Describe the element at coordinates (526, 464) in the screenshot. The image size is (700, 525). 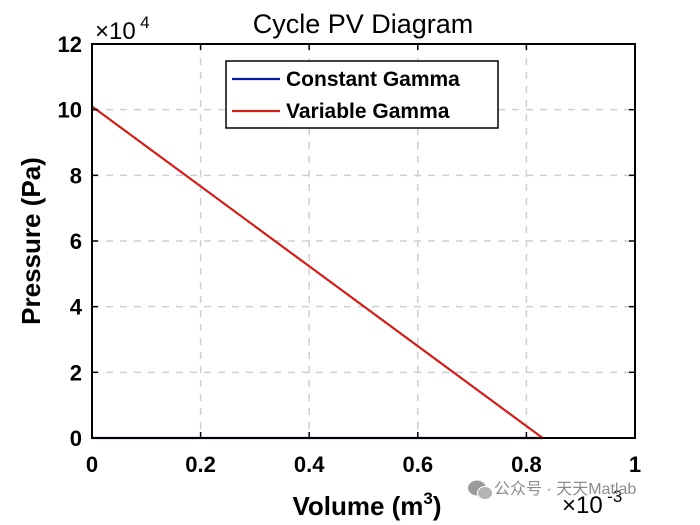
I see `x-tick-label: 0.8` at that location.